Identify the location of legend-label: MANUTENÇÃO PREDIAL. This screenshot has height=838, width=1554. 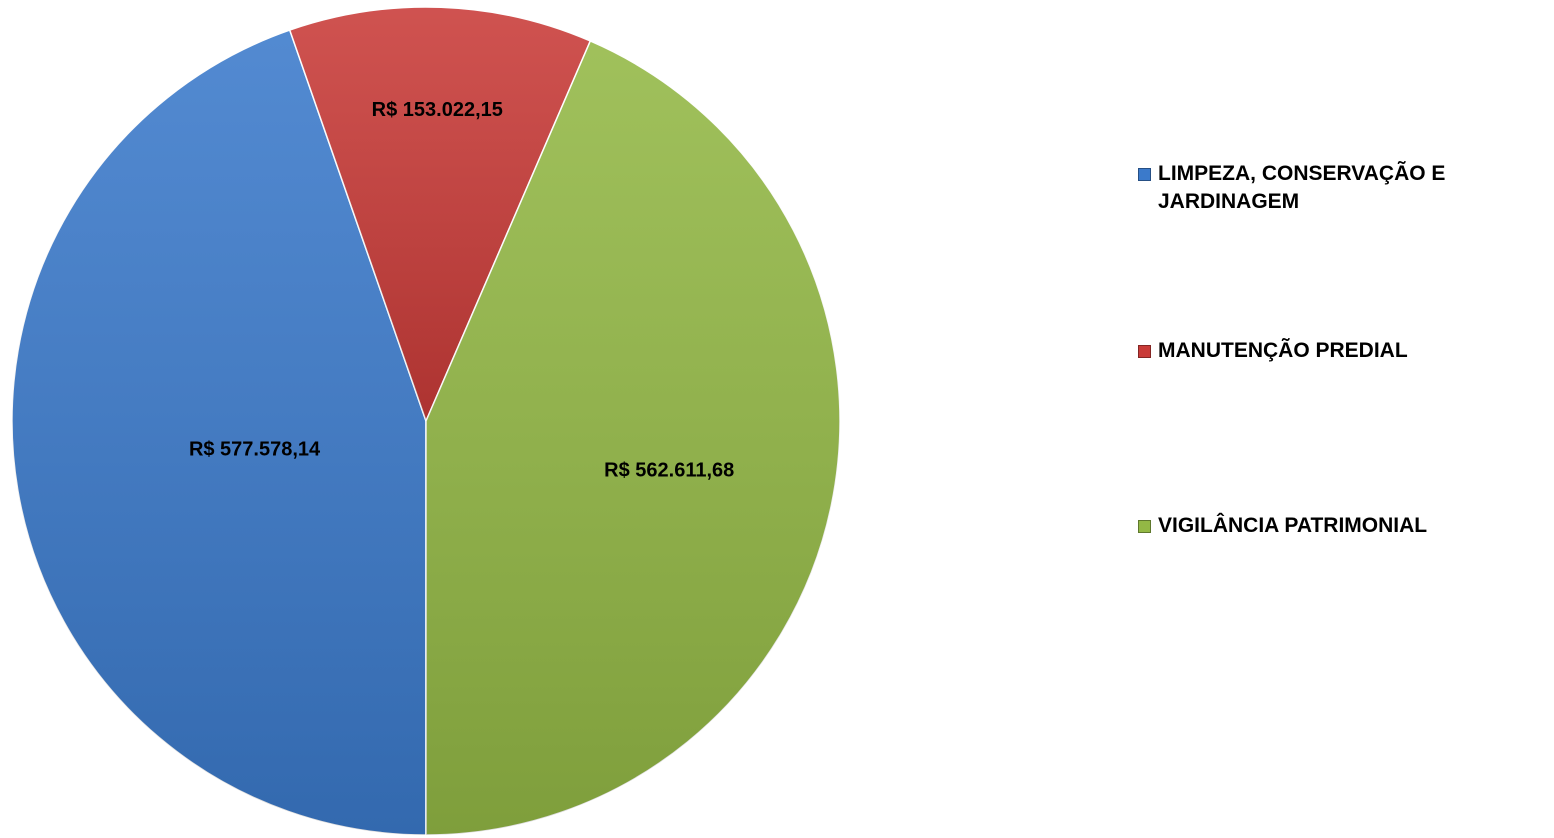
(1283, 350).